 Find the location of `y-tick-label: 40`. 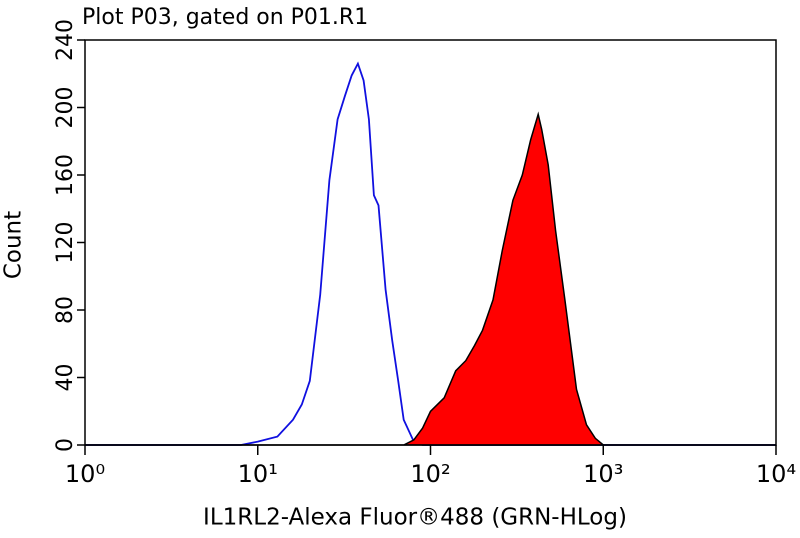

y-tick-label: 40 is located at coordinates (65, 378).